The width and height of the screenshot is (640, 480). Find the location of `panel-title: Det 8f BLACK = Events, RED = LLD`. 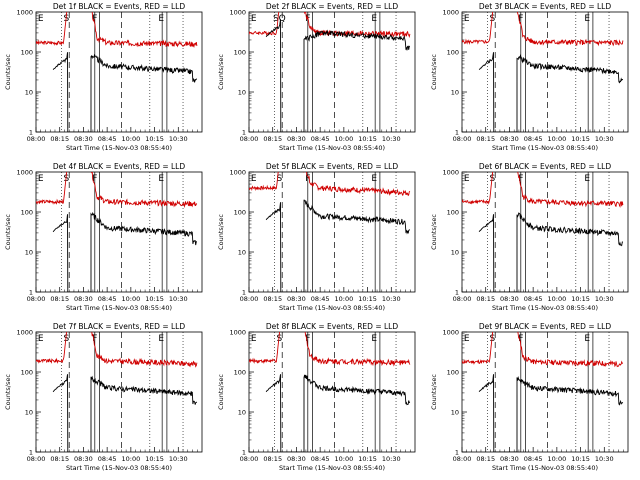

panel-title: Det 8f BLACK = Events, RED = LLD is located at coordinates (332, 326).